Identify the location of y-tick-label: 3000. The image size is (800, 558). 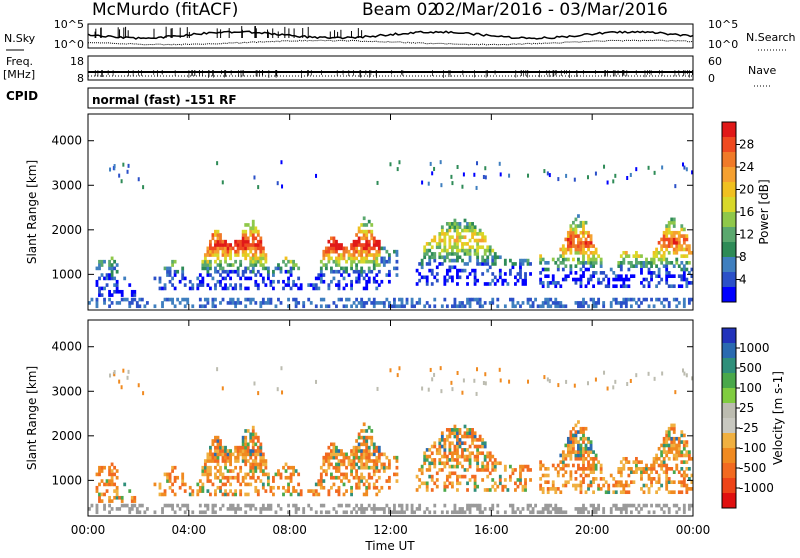
(66, 185).